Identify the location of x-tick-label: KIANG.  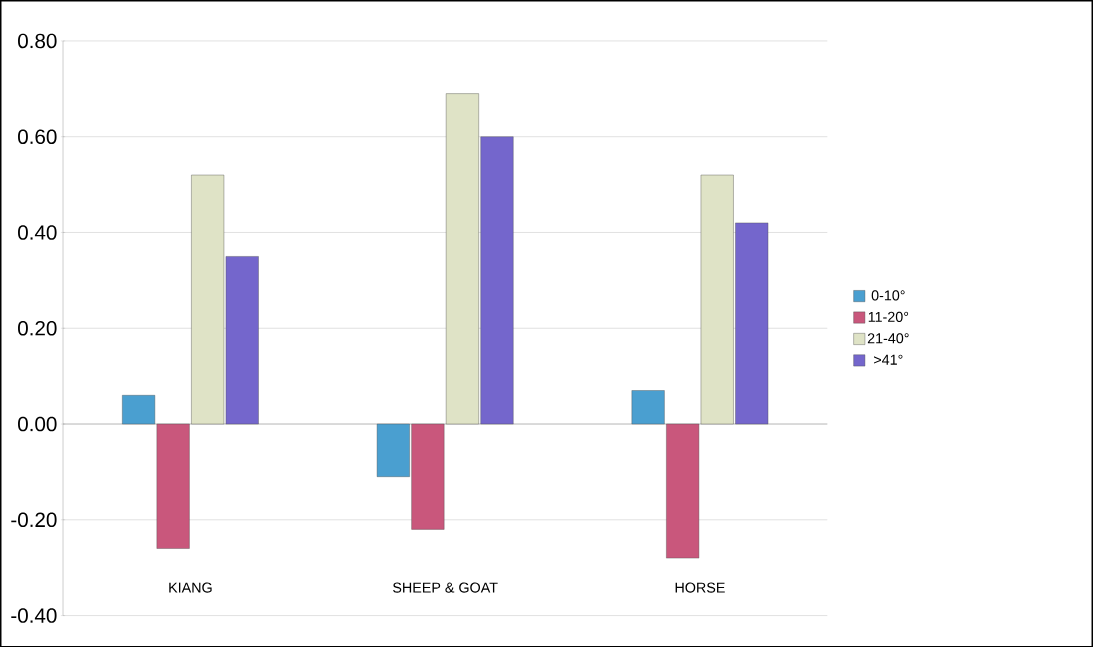
(190, 587).